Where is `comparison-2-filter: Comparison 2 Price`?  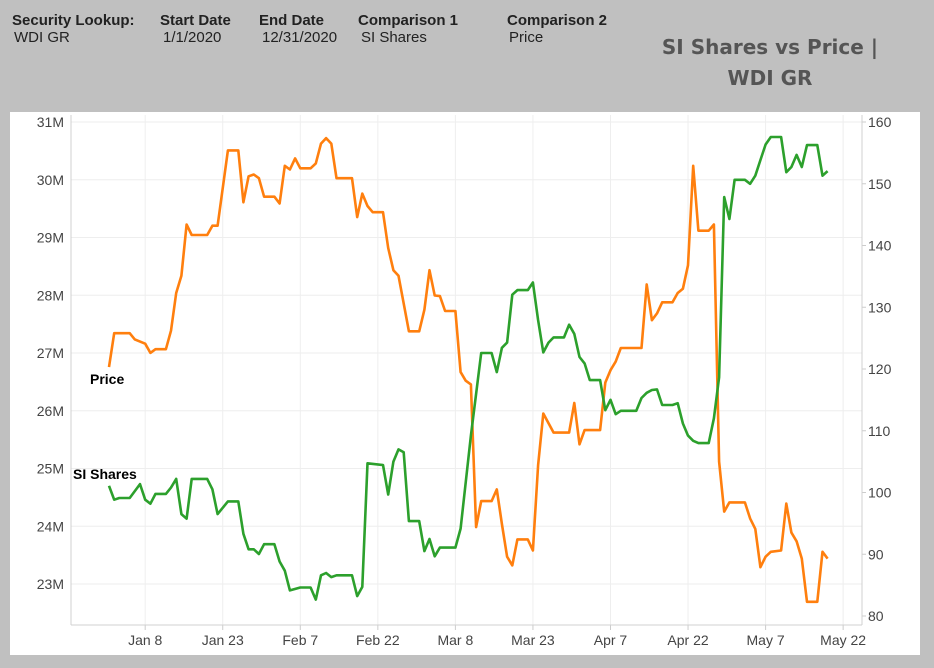
comparison-2-filter: Comparison 2 Price is located at coordinates (557, 29).